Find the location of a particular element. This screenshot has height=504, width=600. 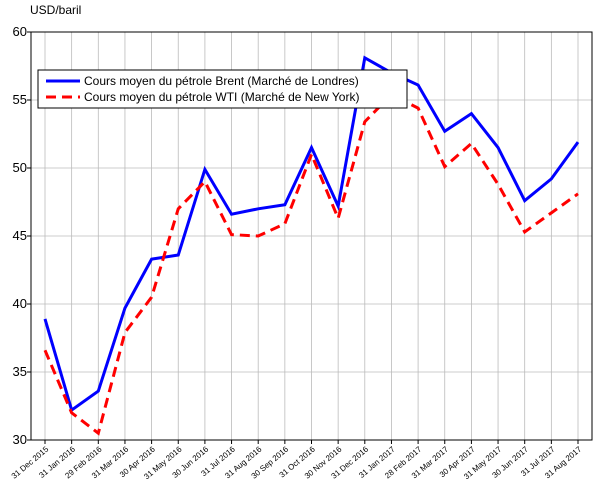

y-tick-label: 45 is located at coordinates (20, 235).